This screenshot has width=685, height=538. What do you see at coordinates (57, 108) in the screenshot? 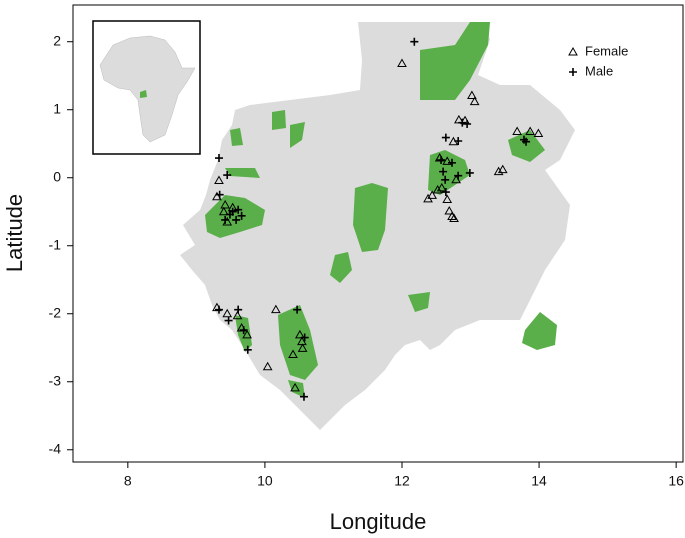
I see `y-tick-label: 1` at bounding box center [57, 108].